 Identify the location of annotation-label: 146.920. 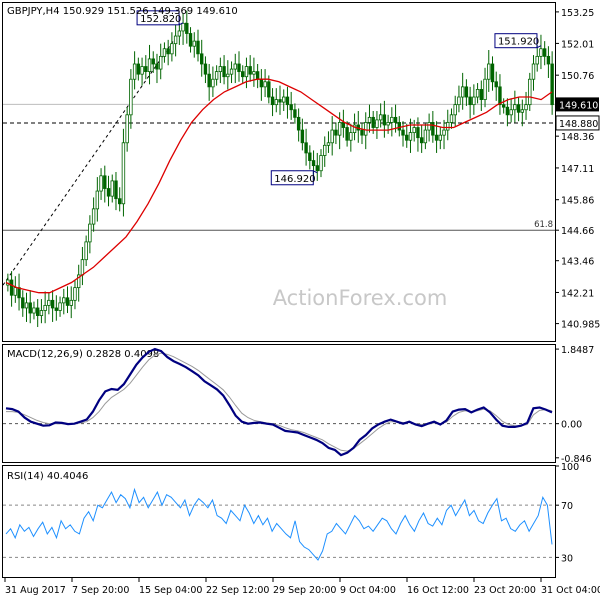
(294, 179).